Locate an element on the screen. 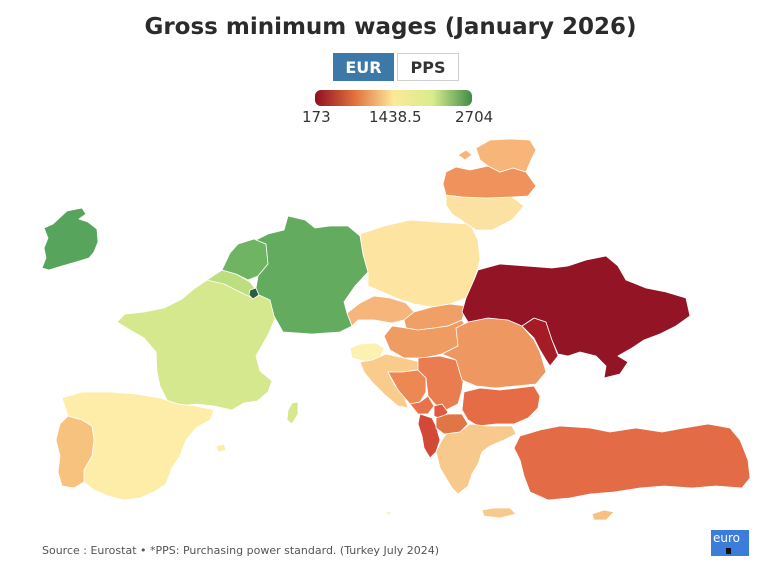 The height and width of the screenshot is (588, 781). country-bulgaria is located at coordinates (501, 406).